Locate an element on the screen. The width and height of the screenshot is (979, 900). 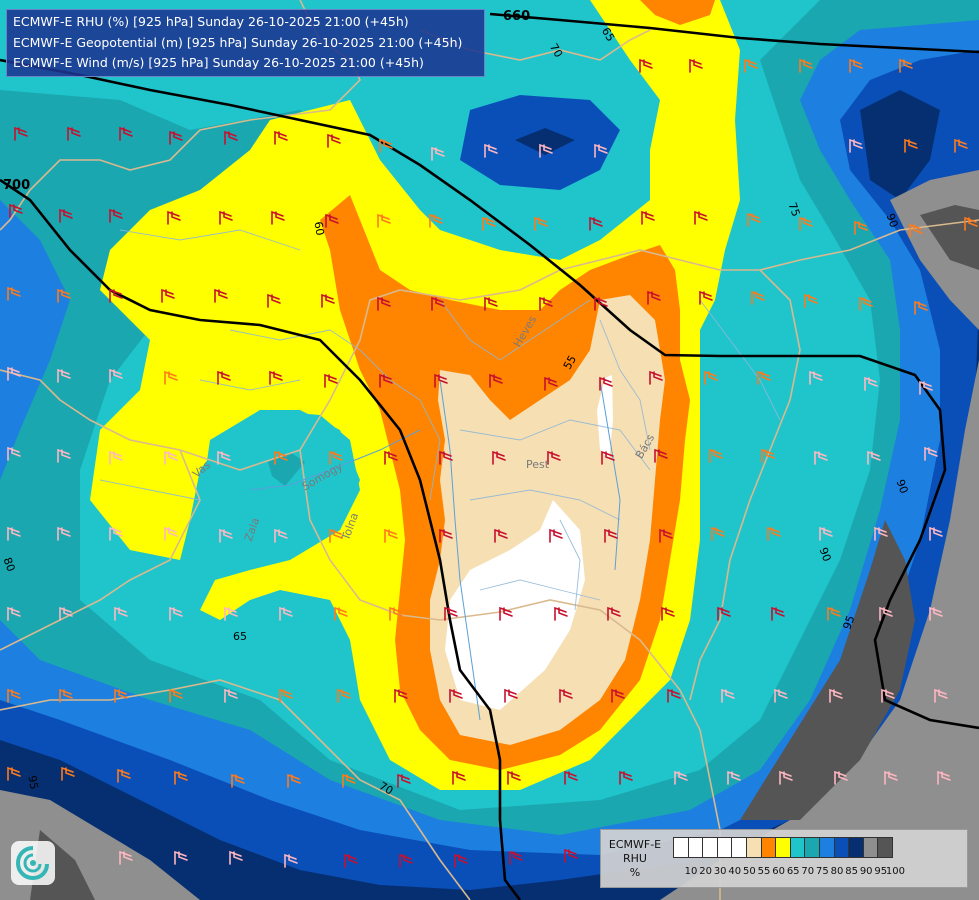
legend-swatches is located at coordinates (783, 847).